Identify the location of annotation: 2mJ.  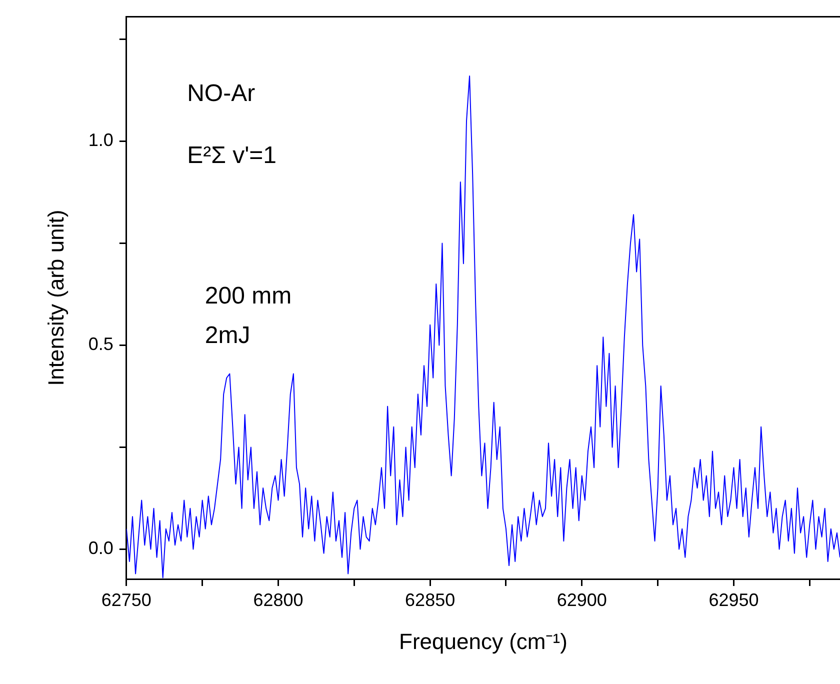
(227, 335).